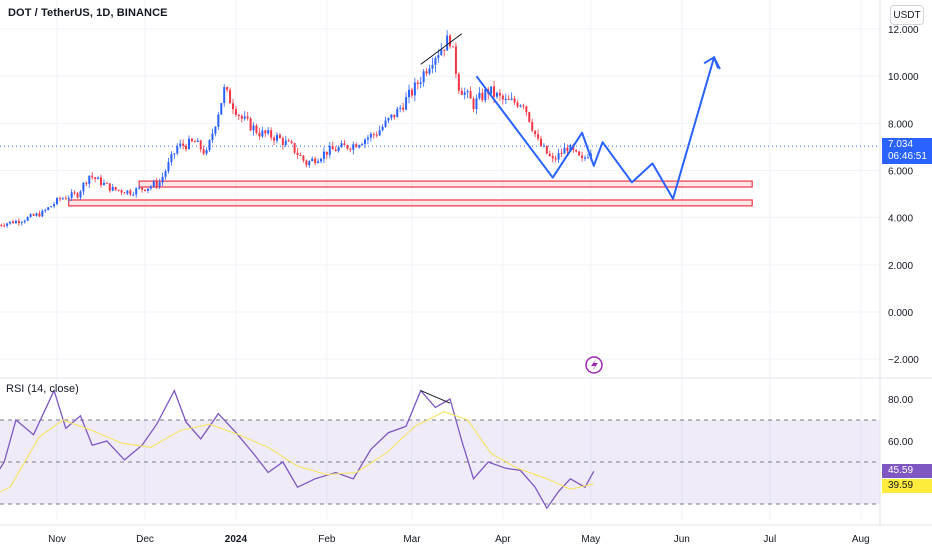 The width and height of the screenshot is (932, 550). What do you see at coordinates (412, 539) in the screenshot?
I see `time-tick-label: Mar` at bounding box center [412, 539].